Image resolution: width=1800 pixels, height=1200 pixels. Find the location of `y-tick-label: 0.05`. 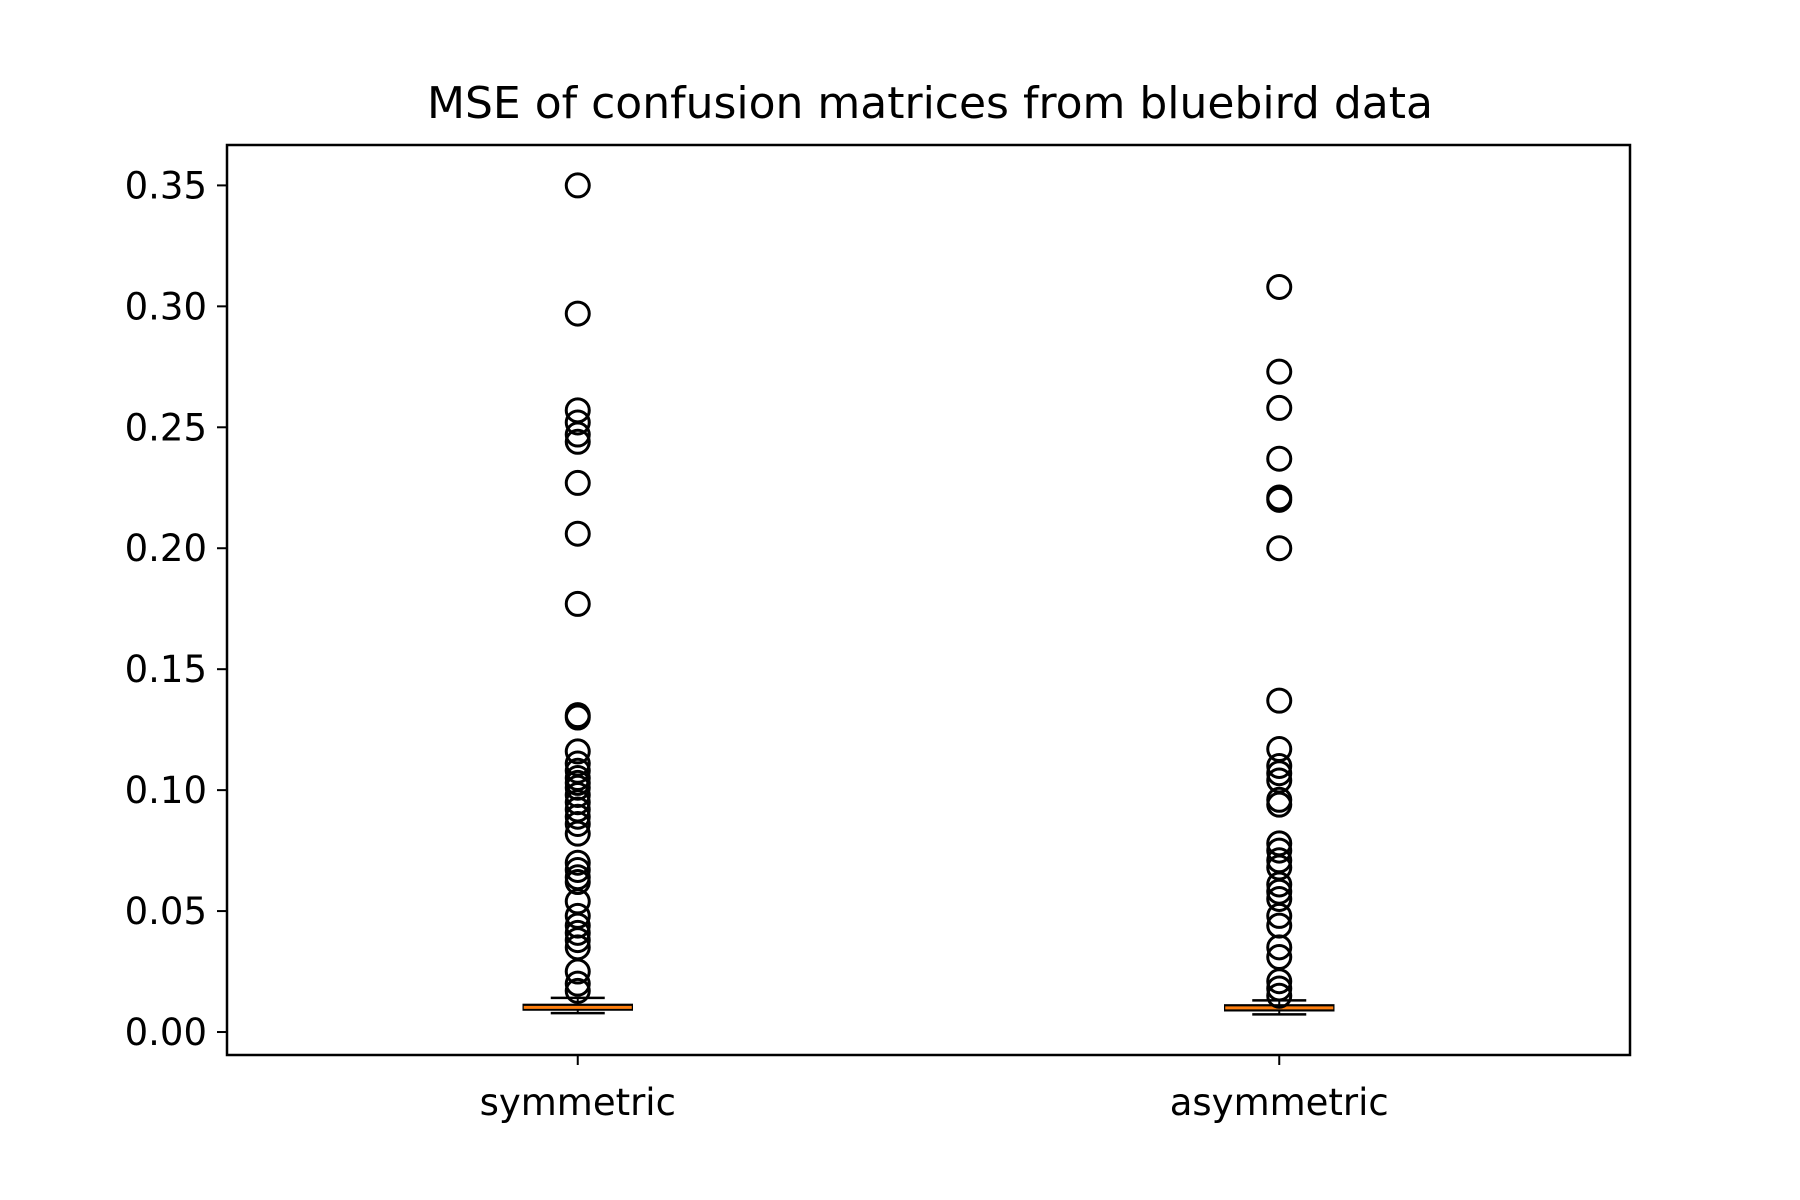

y-tick-label: 0.05 is located at coordinates (166, 911).